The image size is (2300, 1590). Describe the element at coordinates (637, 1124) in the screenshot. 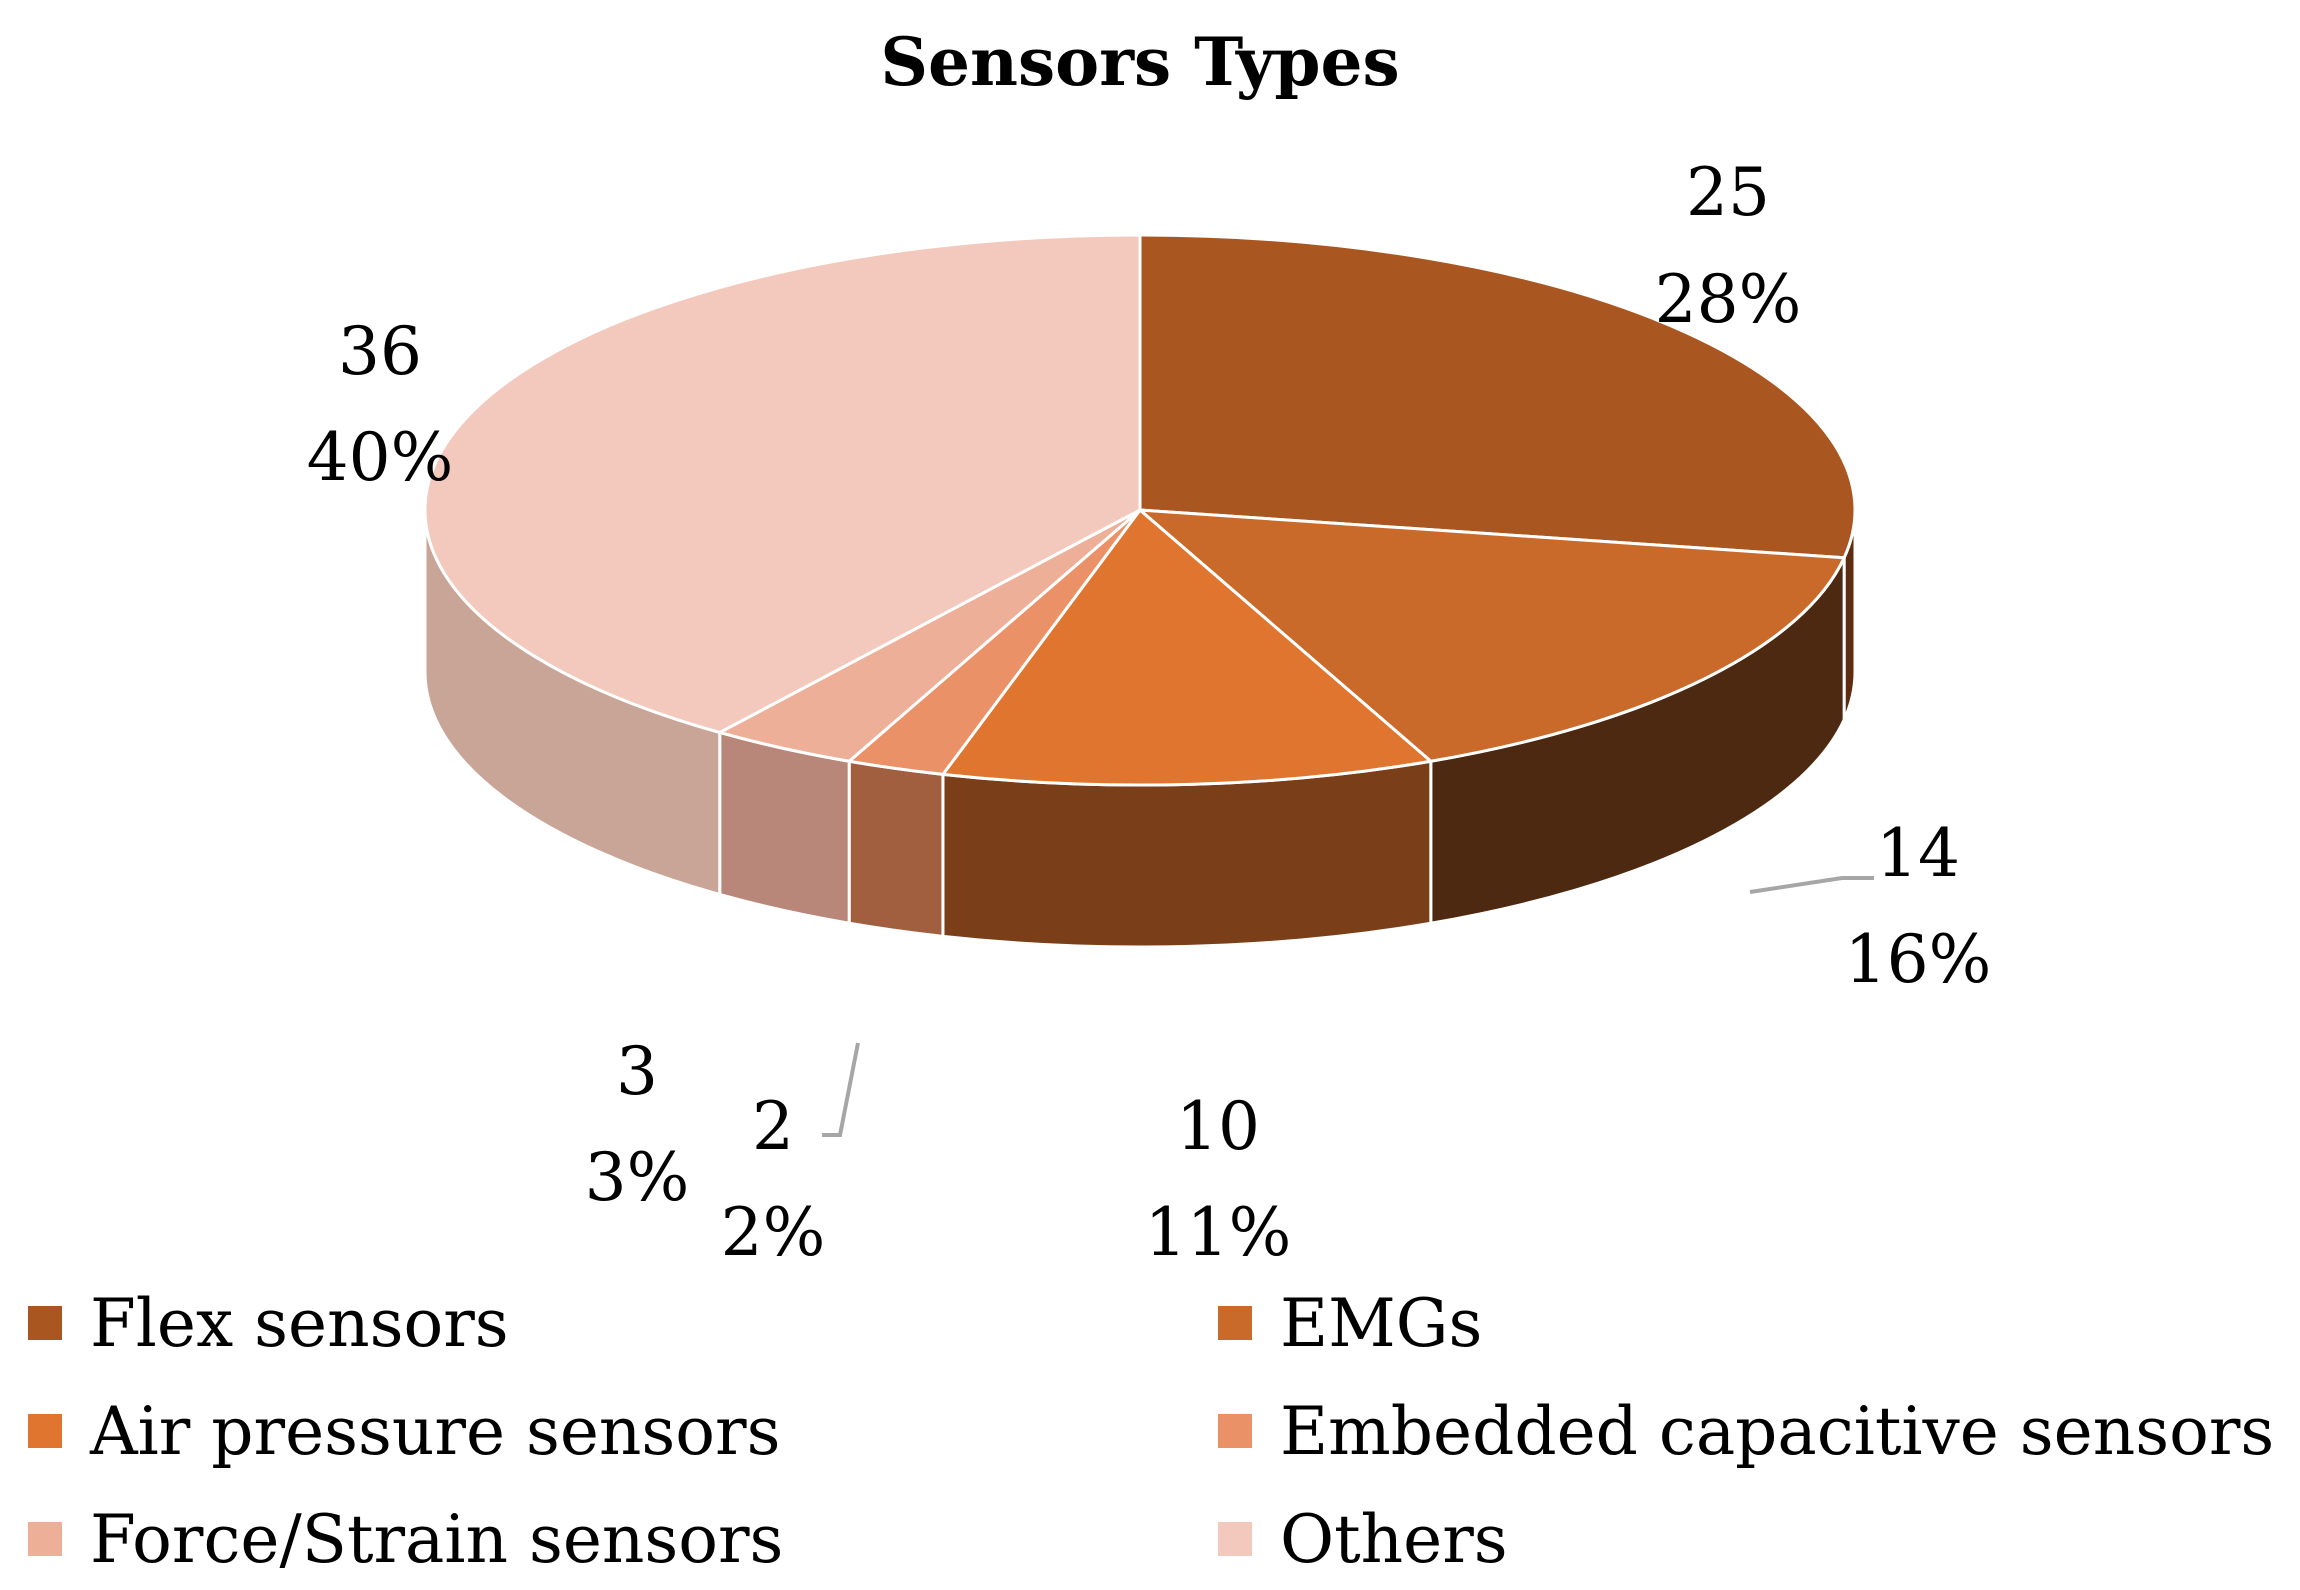

I see `data-label-force-strain-sensors: 33%` at that location.